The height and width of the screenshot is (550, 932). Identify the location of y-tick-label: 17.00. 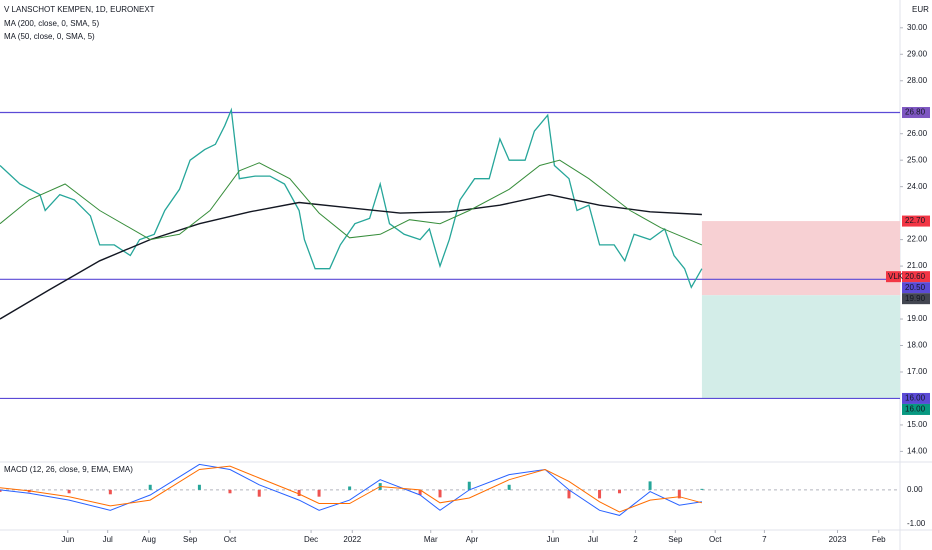
(917, 371).